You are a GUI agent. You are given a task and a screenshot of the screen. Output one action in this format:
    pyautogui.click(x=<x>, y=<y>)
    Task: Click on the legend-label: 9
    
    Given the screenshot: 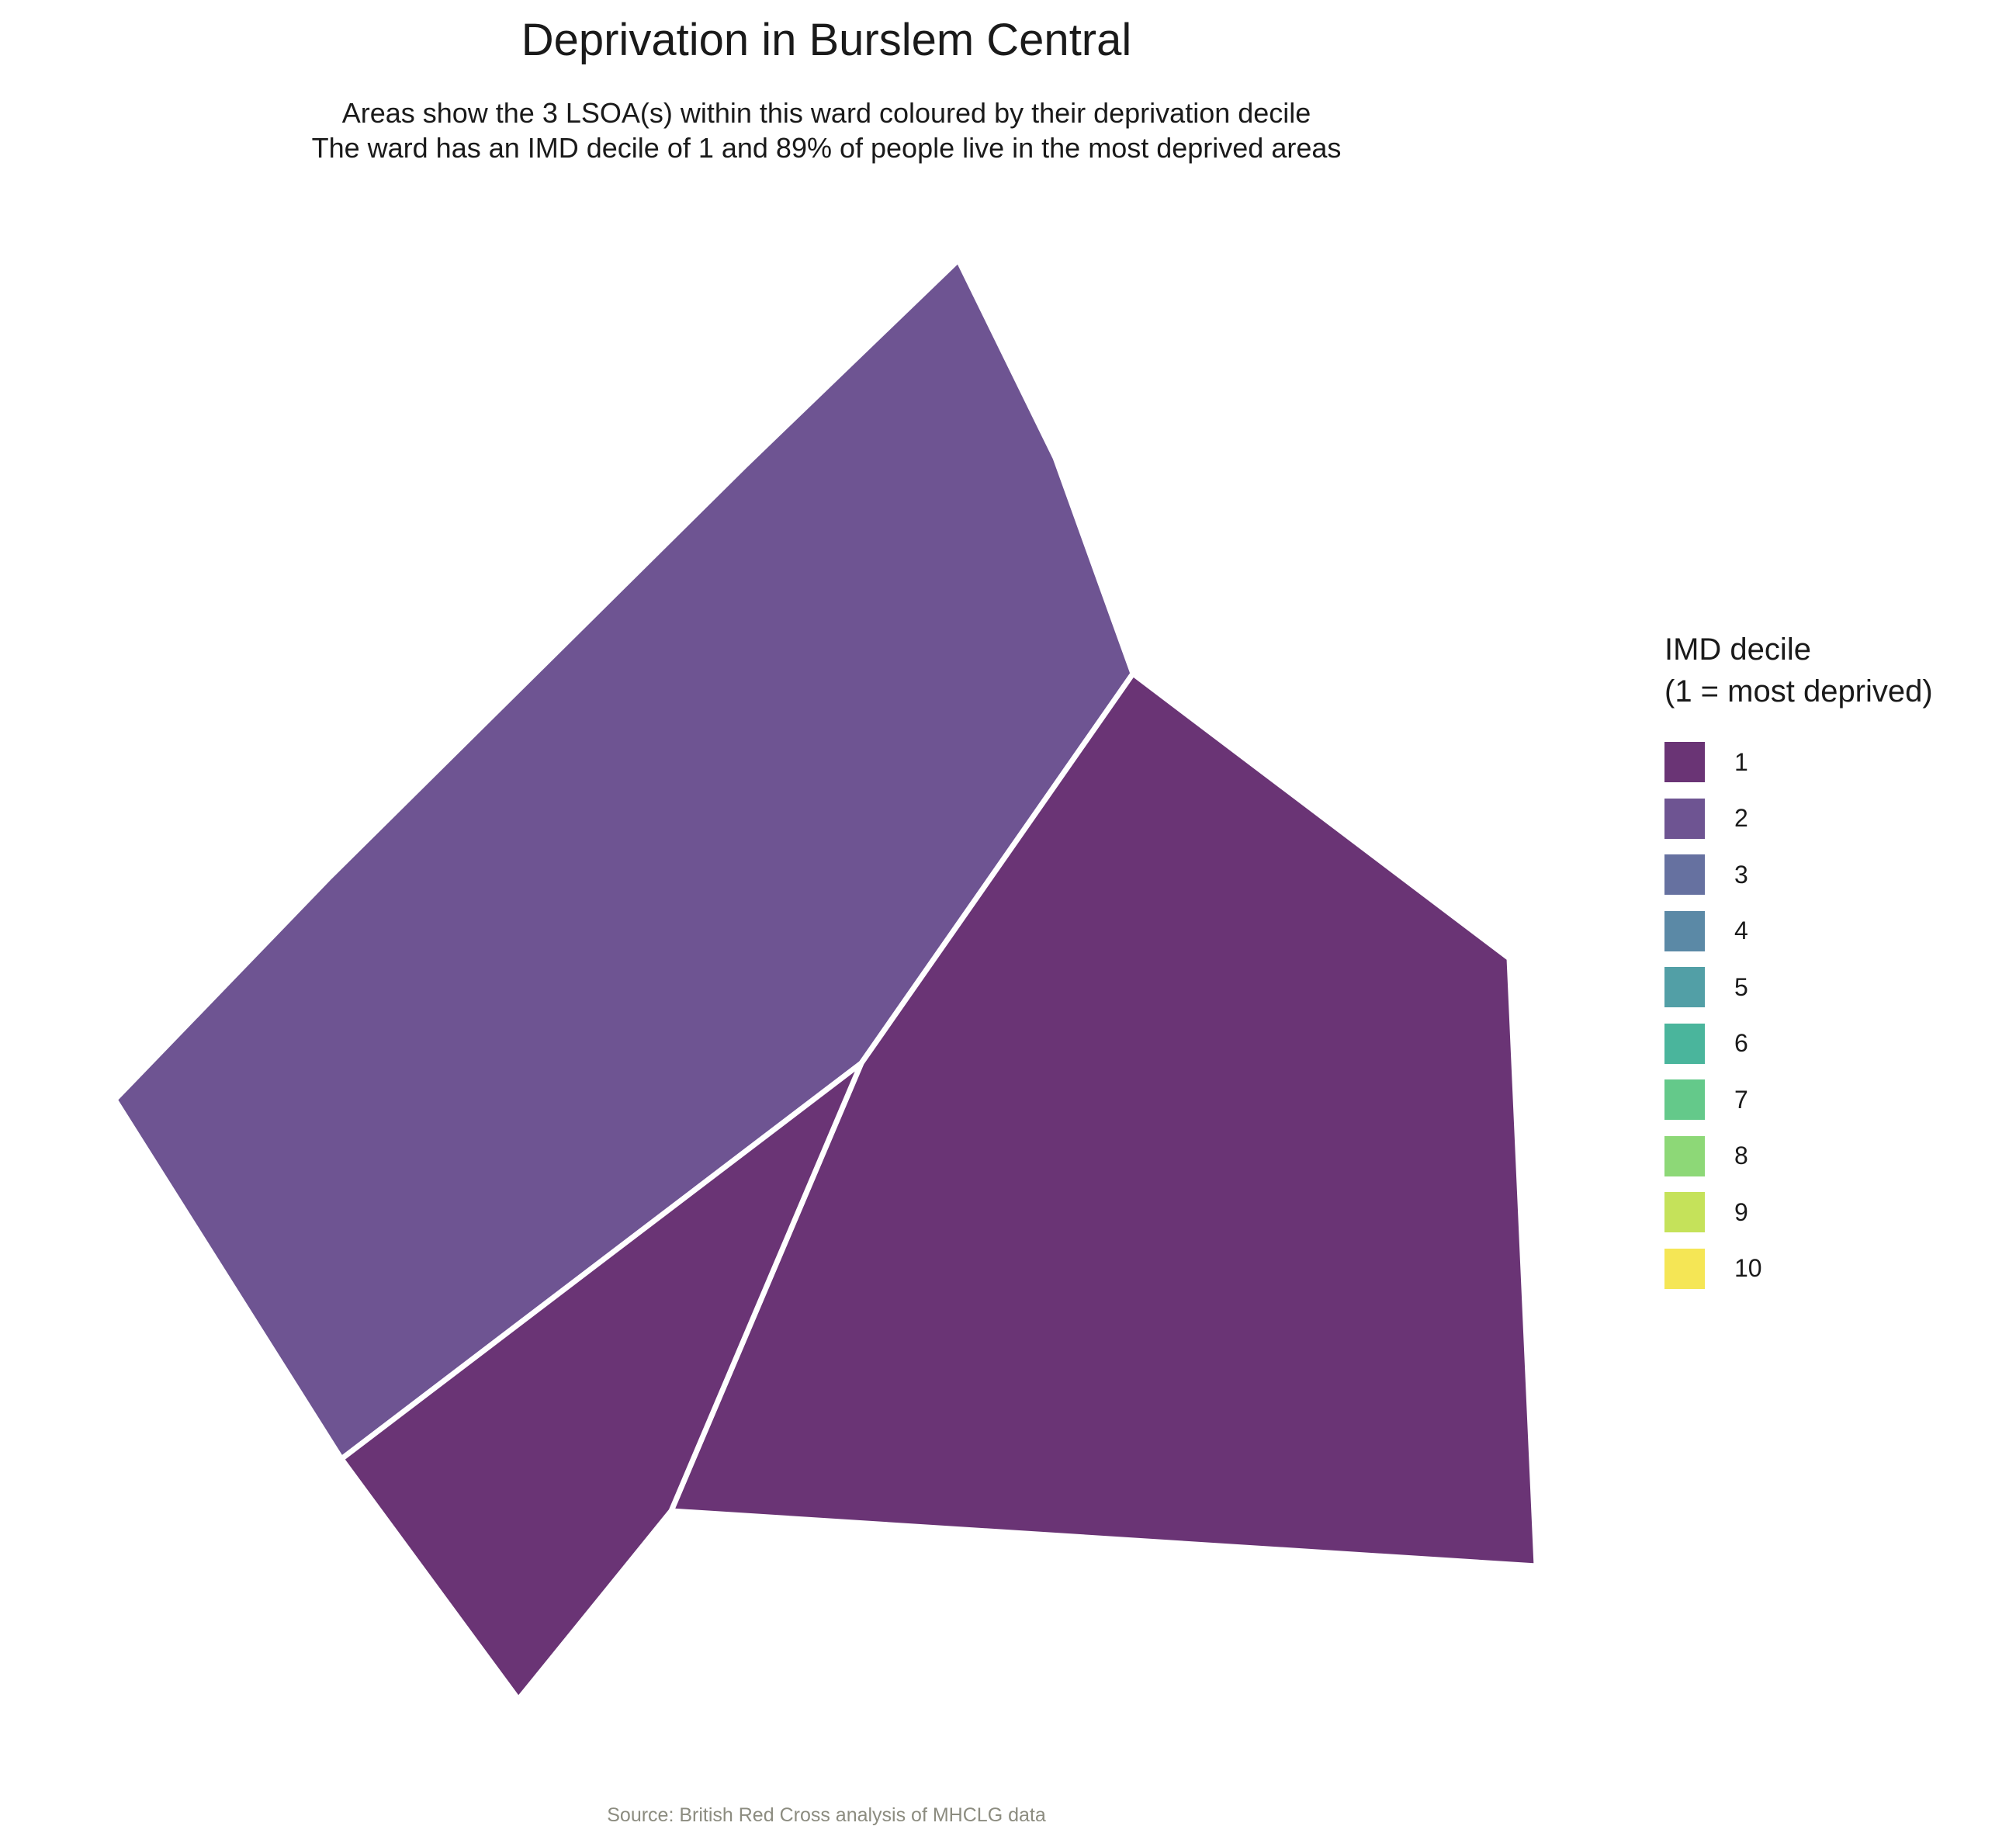 What is the action you would take?
    pyautogui.click(x=1741, y=1211)
    